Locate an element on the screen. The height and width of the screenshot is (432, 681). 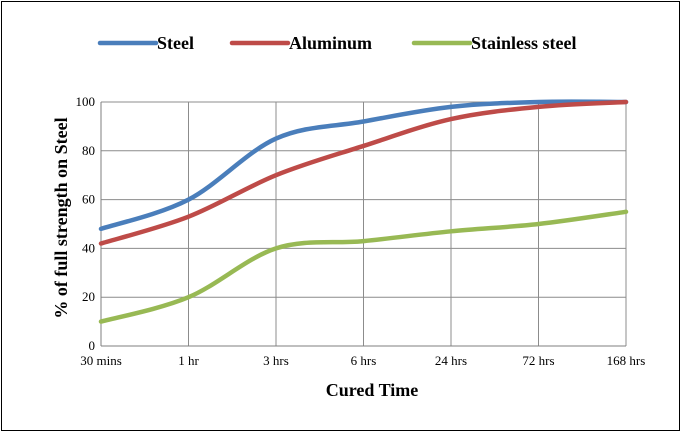
x-tick-label: 168 hrs is located at coordinates (626, 360).